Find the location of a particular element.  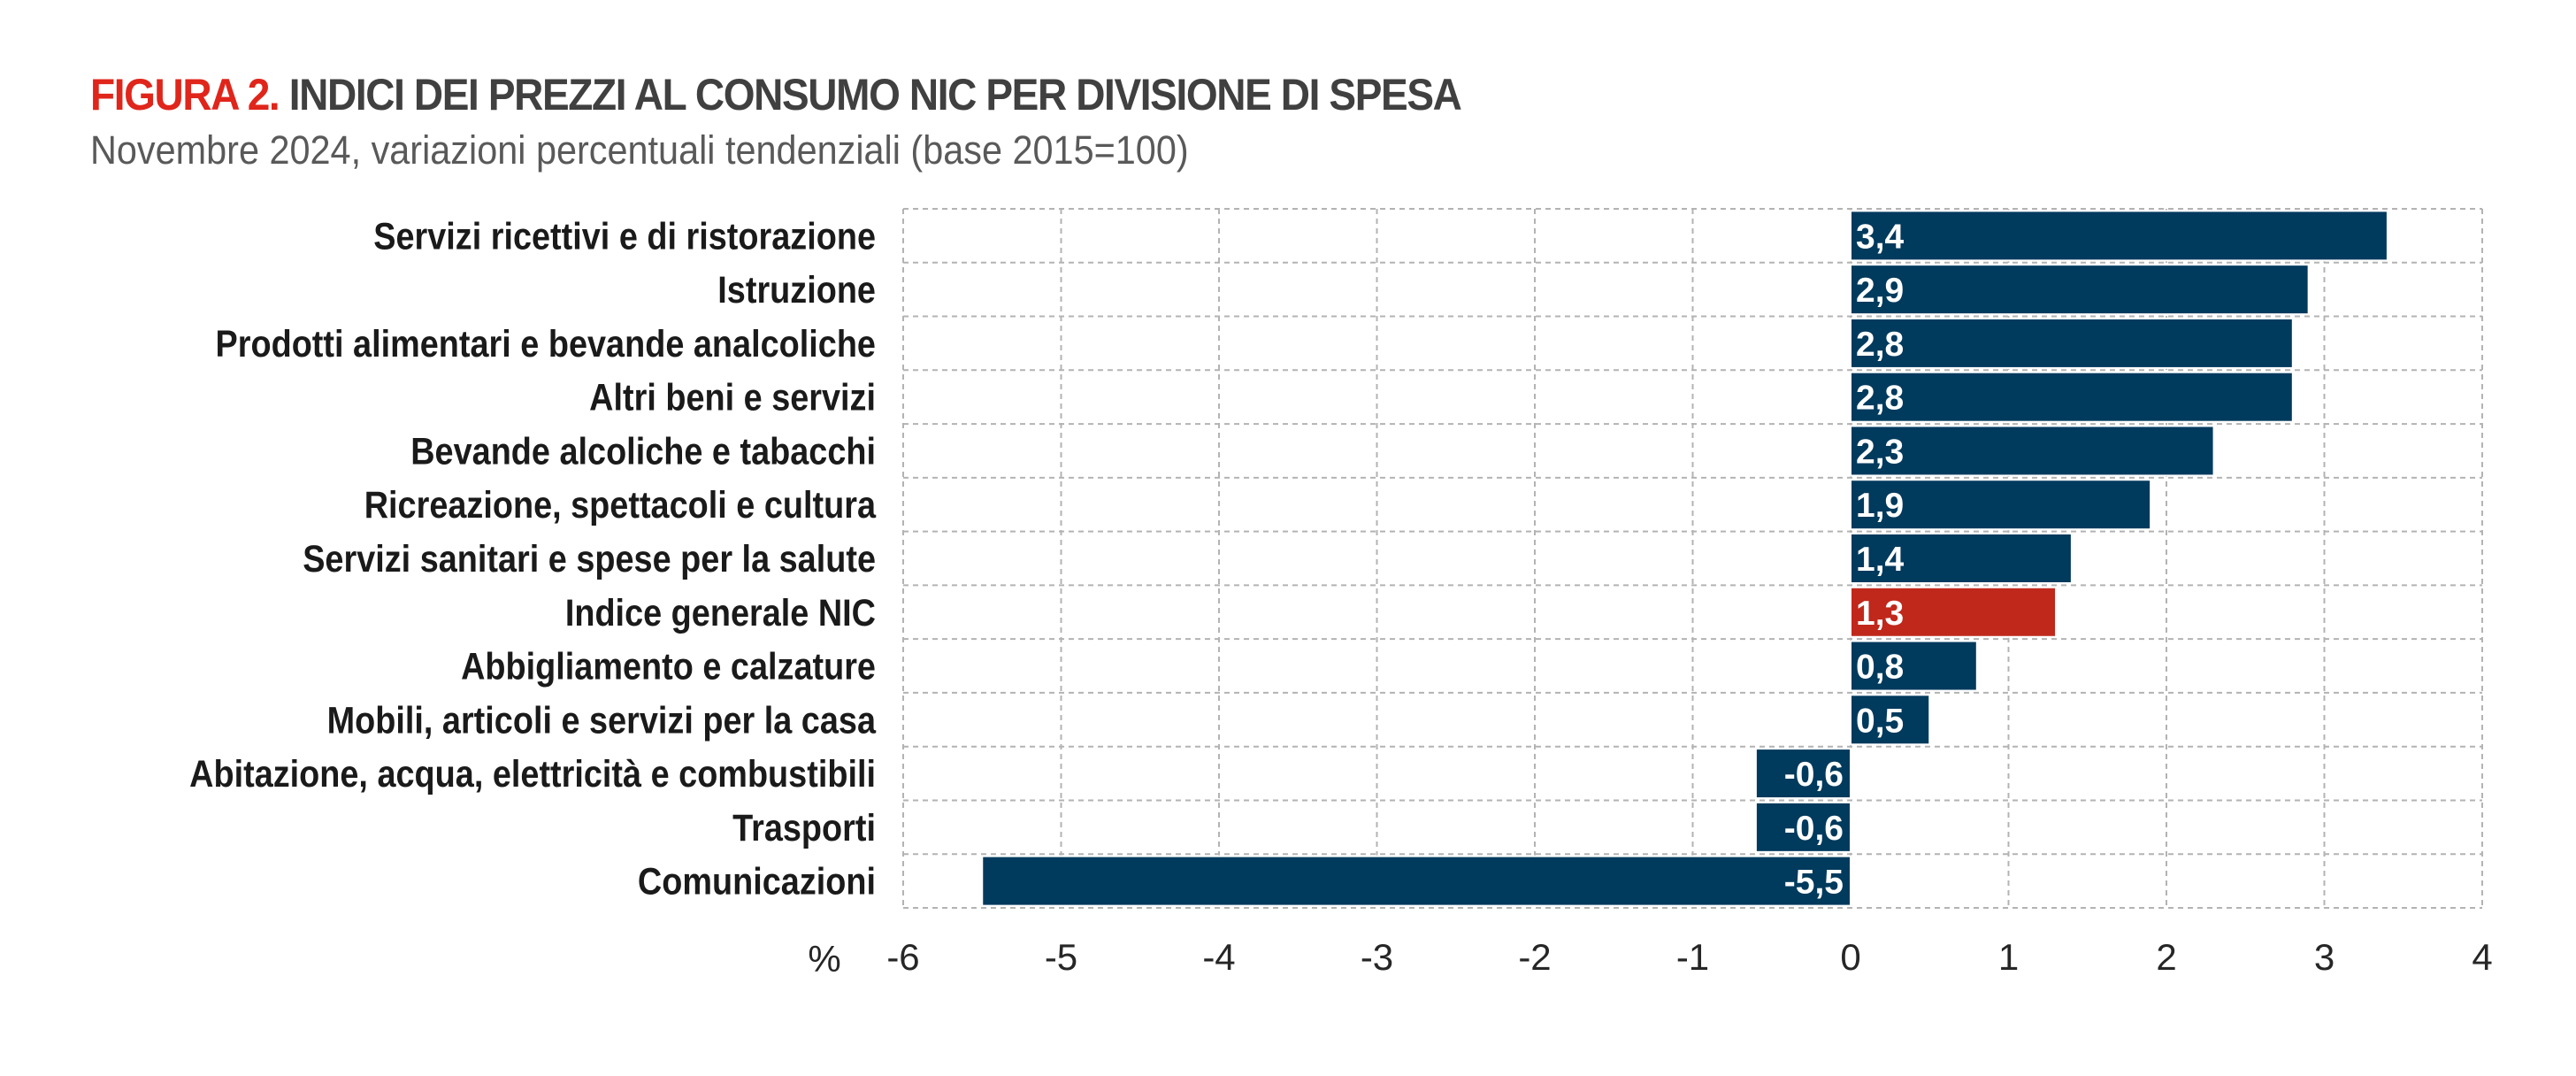

figure-label: FIGURA 2. is located at coordinates (185, 94).